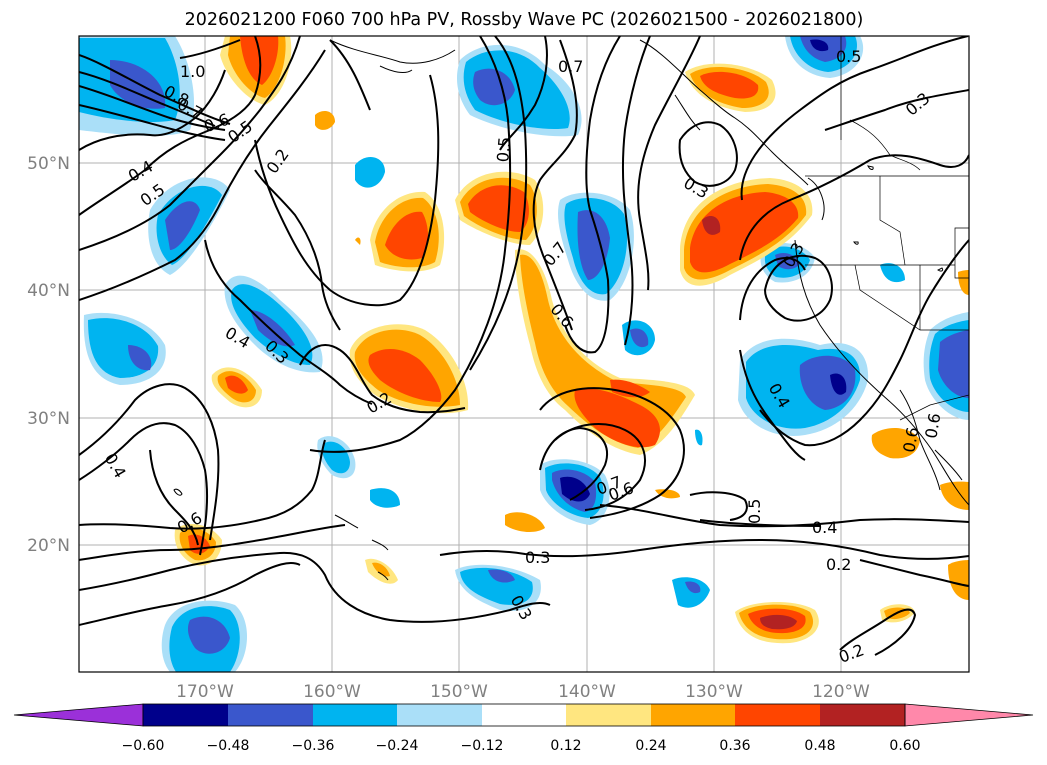  I want to click on political-borders, so click(887, 228).